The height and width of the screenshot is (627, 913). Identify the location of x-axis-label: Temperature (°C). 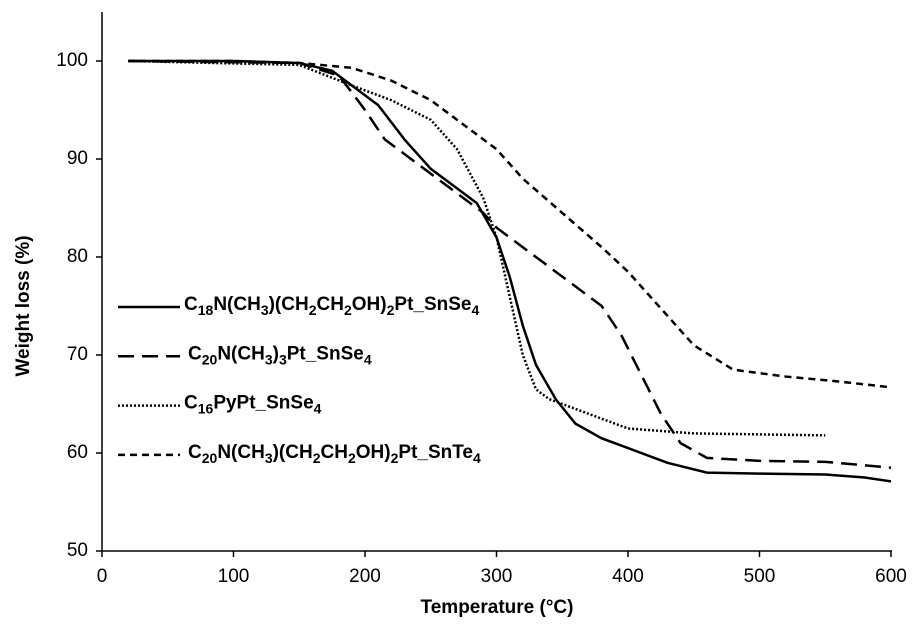
(497, 607).